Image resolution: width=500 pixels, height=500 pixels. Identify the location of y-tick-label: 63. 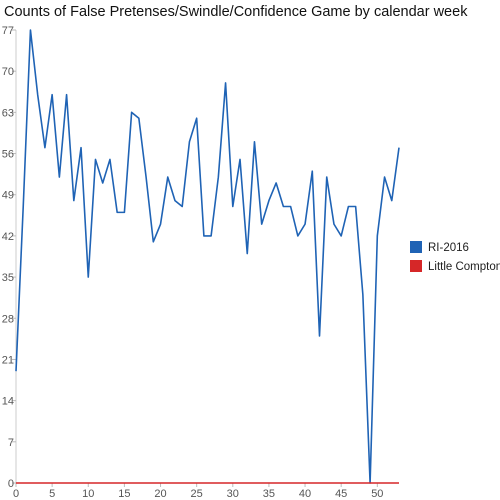
(8, 113).